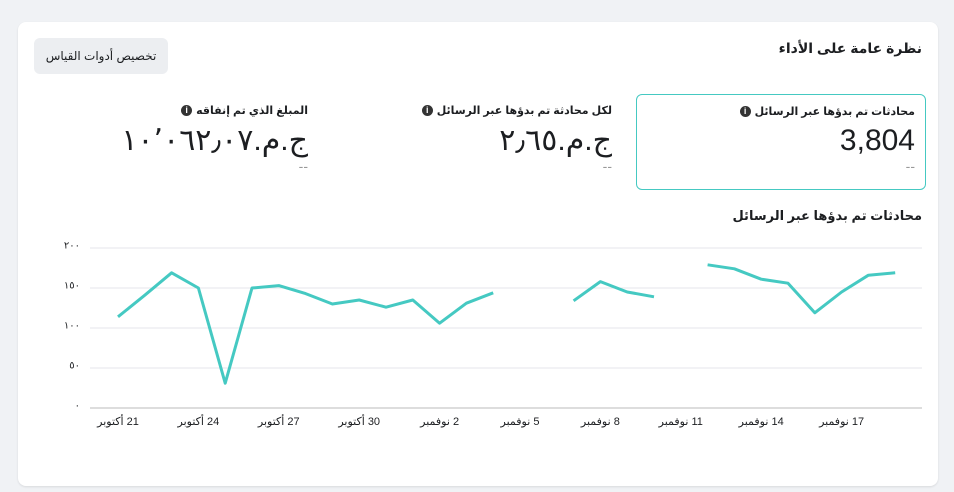  I want to click on x-tick-label: 14 نوفمبر, so click(761, 422).